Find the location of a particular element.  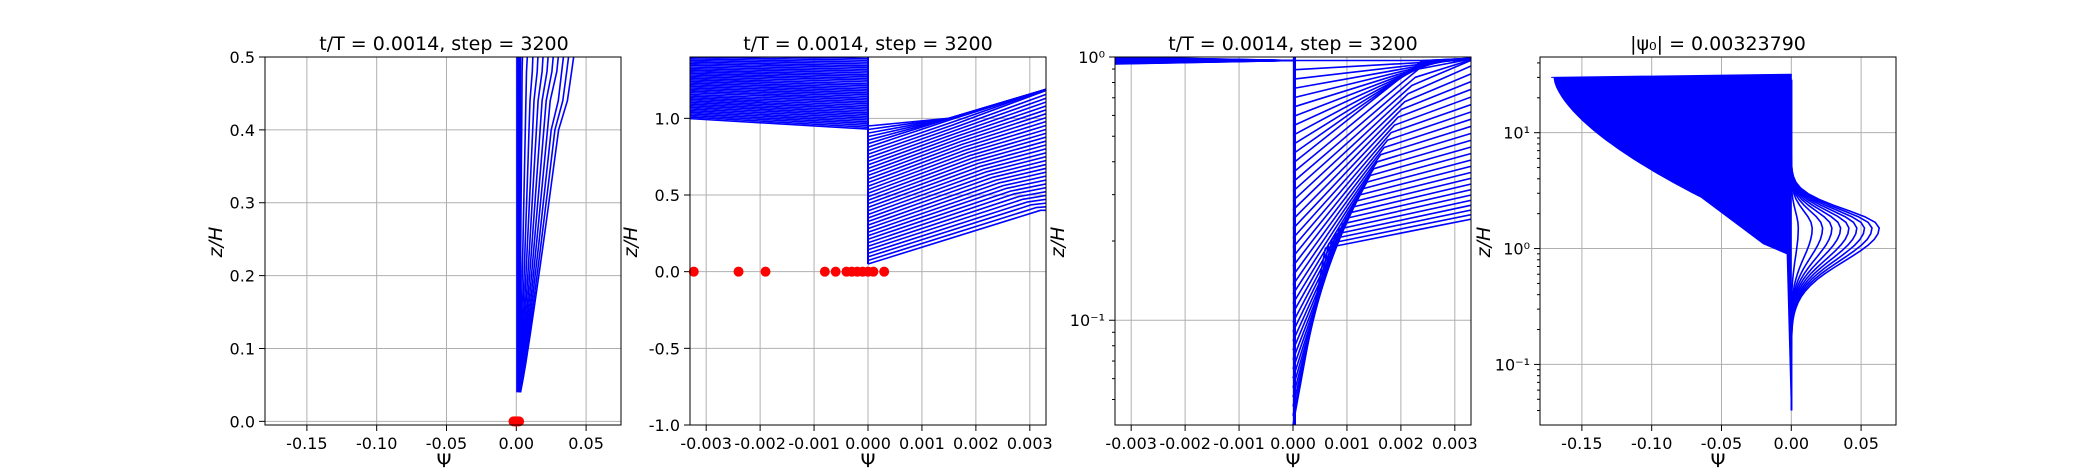

p1-ytick-label: 0.3 is located at coordinates (242, 203).